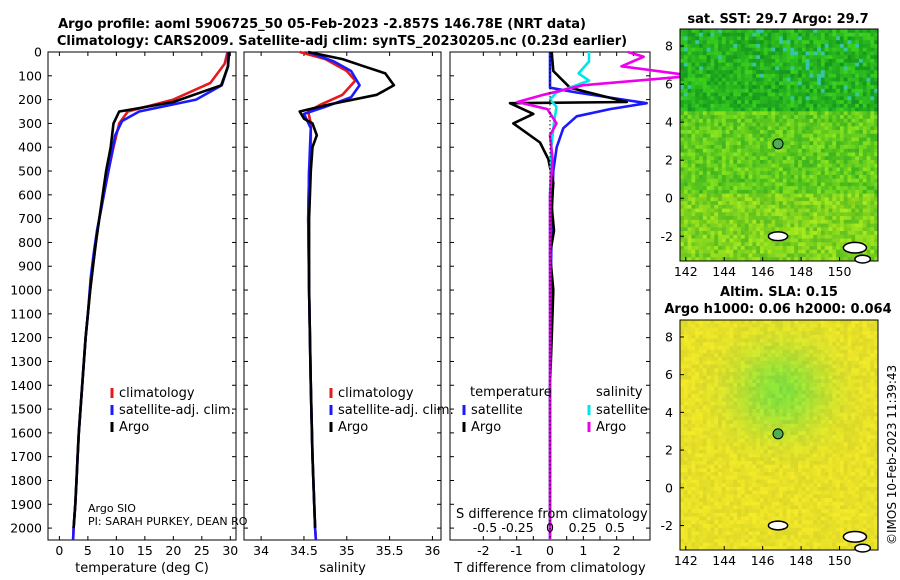  Describe the element at coordinates (26, 290) in the screenshot. I see `depth-tick-label: 1000` at that location.